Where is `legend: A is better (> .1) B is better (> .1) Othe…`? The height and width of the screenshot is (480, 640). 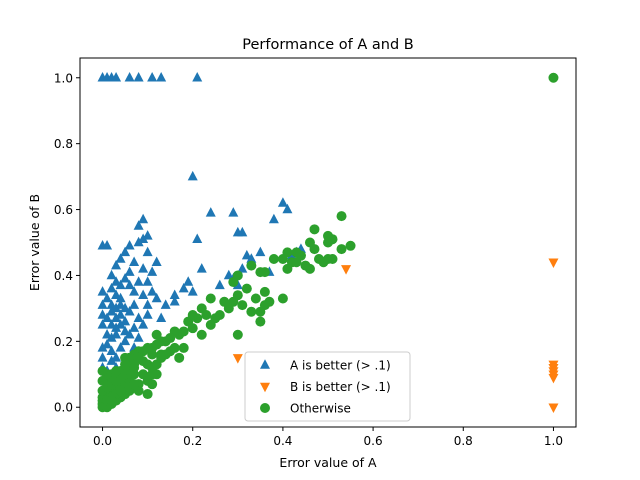
legend: A is better (> .1) B is better (> .1) Othe… is located at coordinates (327, 386).